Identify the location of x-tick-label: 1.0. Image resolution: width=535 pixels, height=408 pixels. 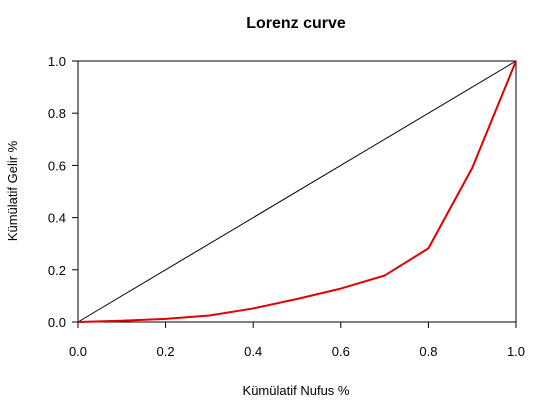
(516, 351).